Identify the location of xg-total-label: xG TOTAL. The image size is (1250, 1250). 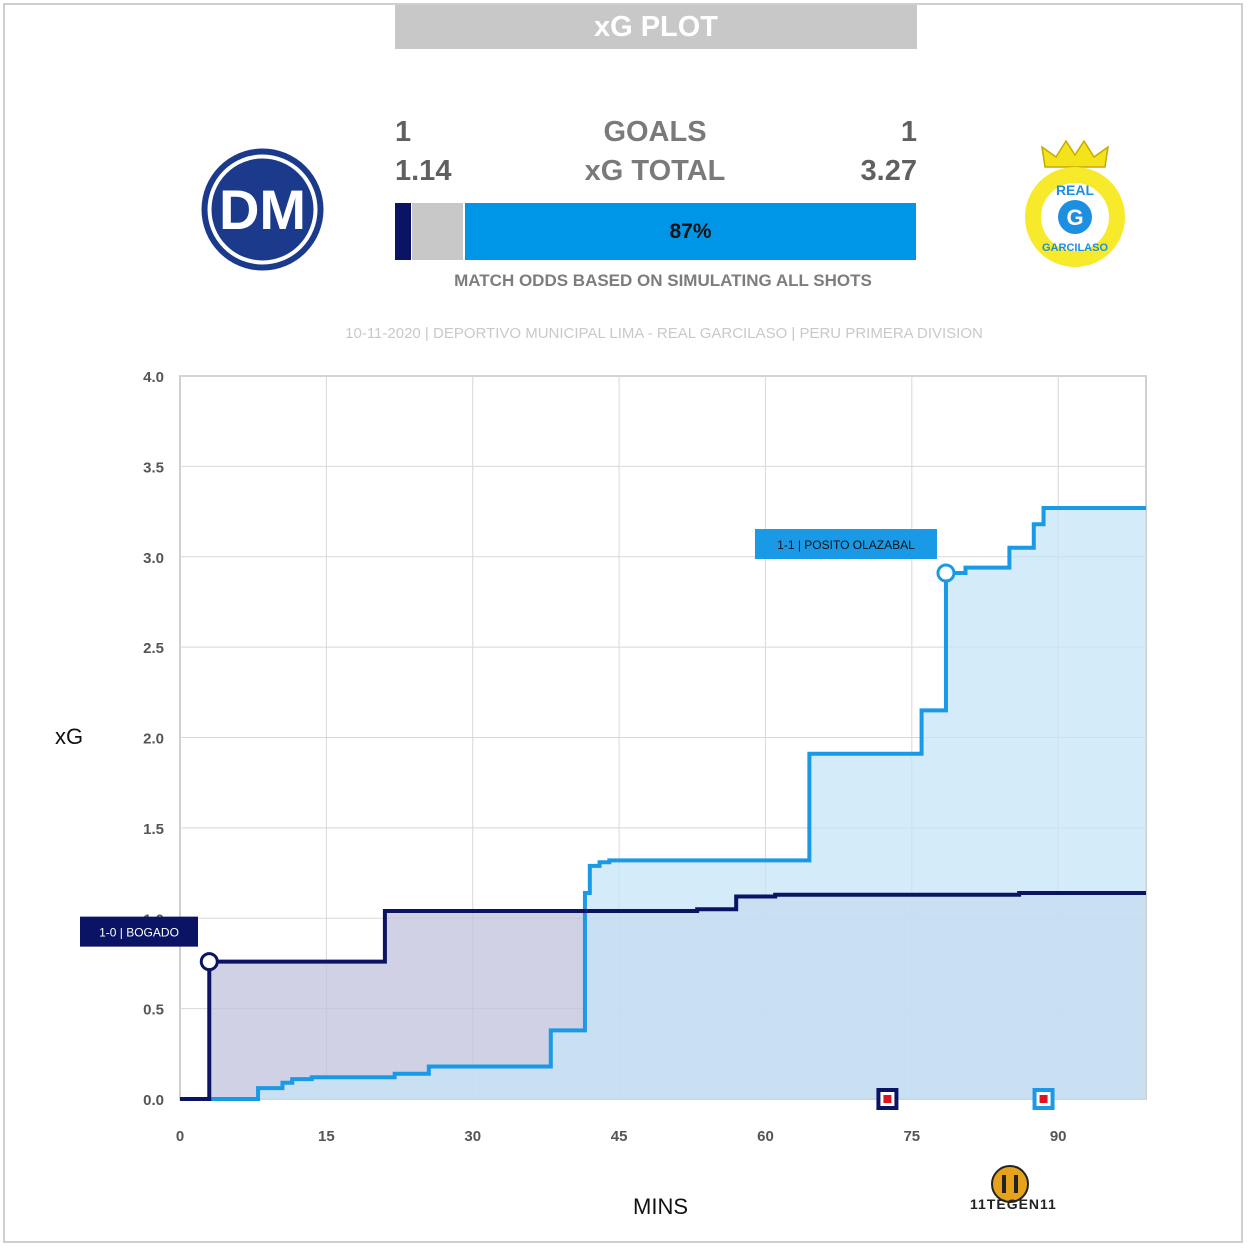
(655, 171).